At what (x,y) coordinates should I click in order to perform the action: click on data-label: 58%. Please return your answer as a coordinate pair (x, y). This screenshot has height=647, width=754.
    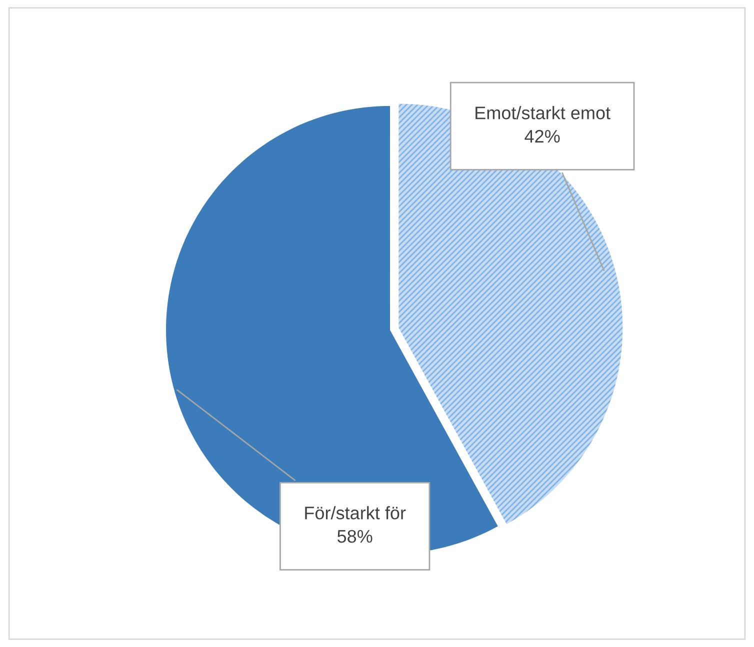
    Looking at the image, I should click on (354, 536).